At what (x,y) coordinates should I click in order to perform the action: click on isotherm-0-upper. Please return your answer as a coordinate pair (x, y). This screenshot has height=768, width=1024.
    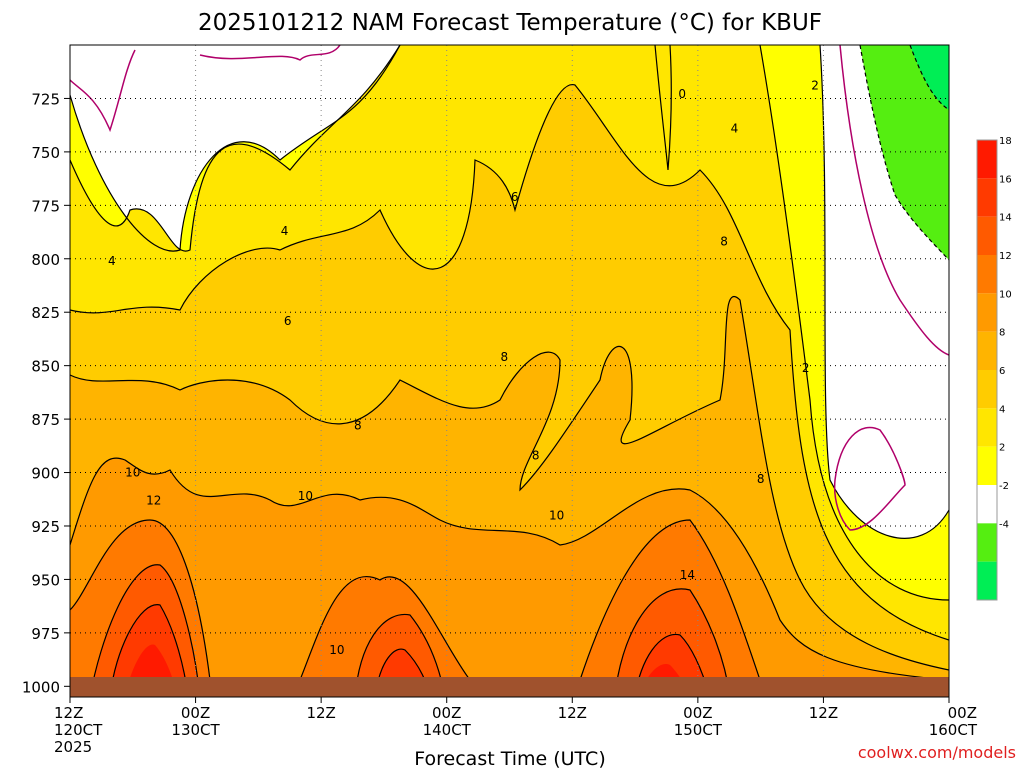
    Looking at the image, I should click on (663, 108).